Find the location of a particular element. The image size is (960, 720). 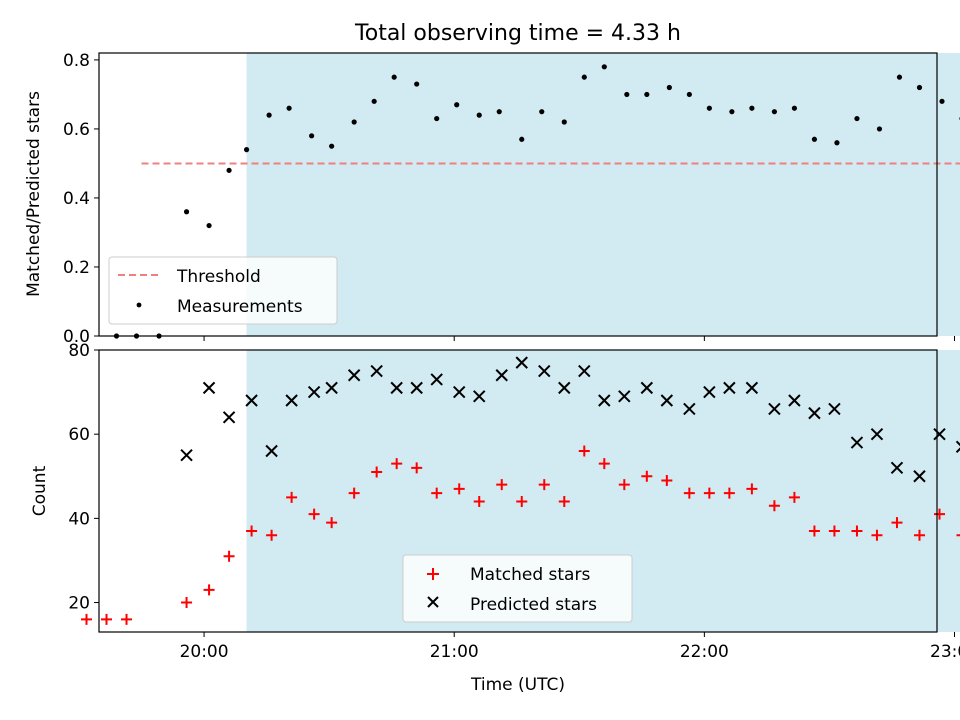

threshold-legend-label: Threshold is located at coordinates (218, 277).